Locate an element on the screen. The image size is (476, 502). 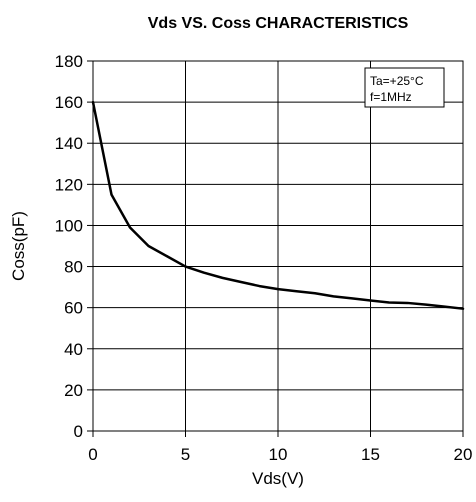
x-tick-label: 15 is located at coordinates (370, 454).